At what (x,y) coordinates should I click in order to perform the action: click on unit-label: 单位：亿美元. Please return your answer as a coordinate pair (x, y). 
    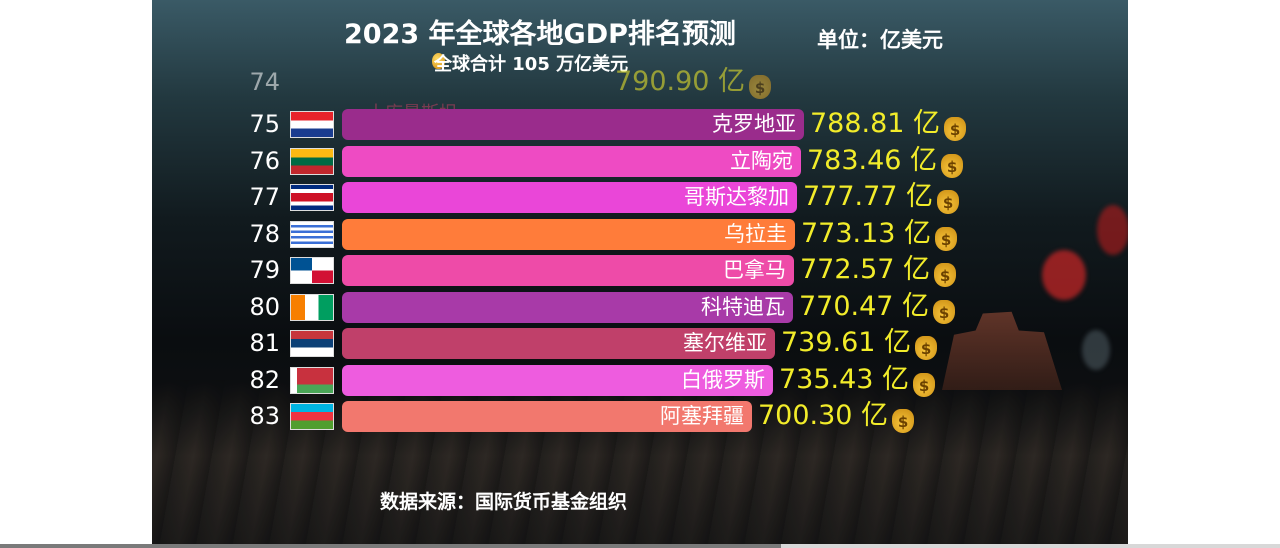
    Looking at the image, I should click on (880, 40).